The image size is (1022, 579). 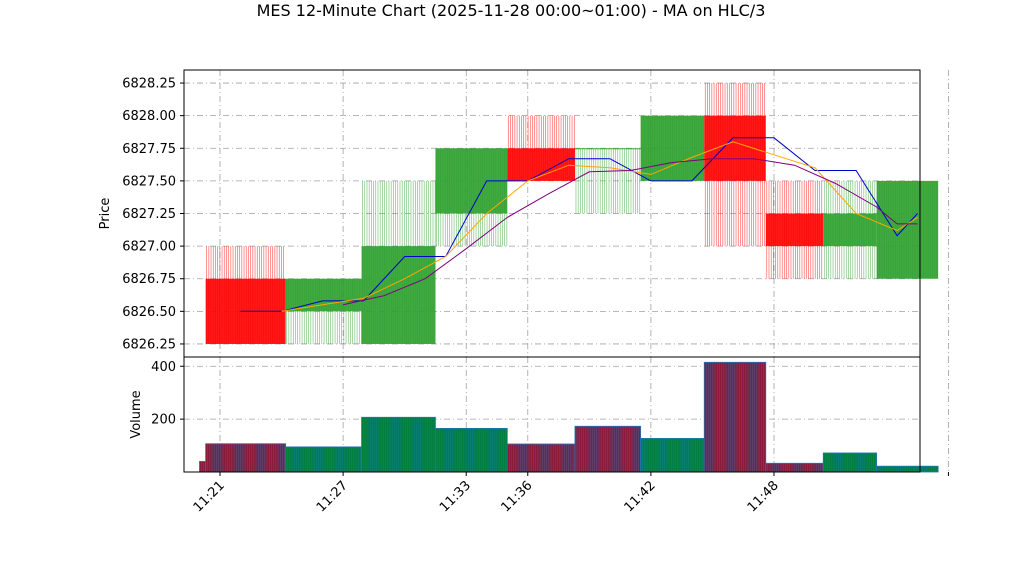 What do you see at coordinates (149, 84) in the screenshot?
I see `price-tick-label: 6828.25` at bounding box center [149, 84].